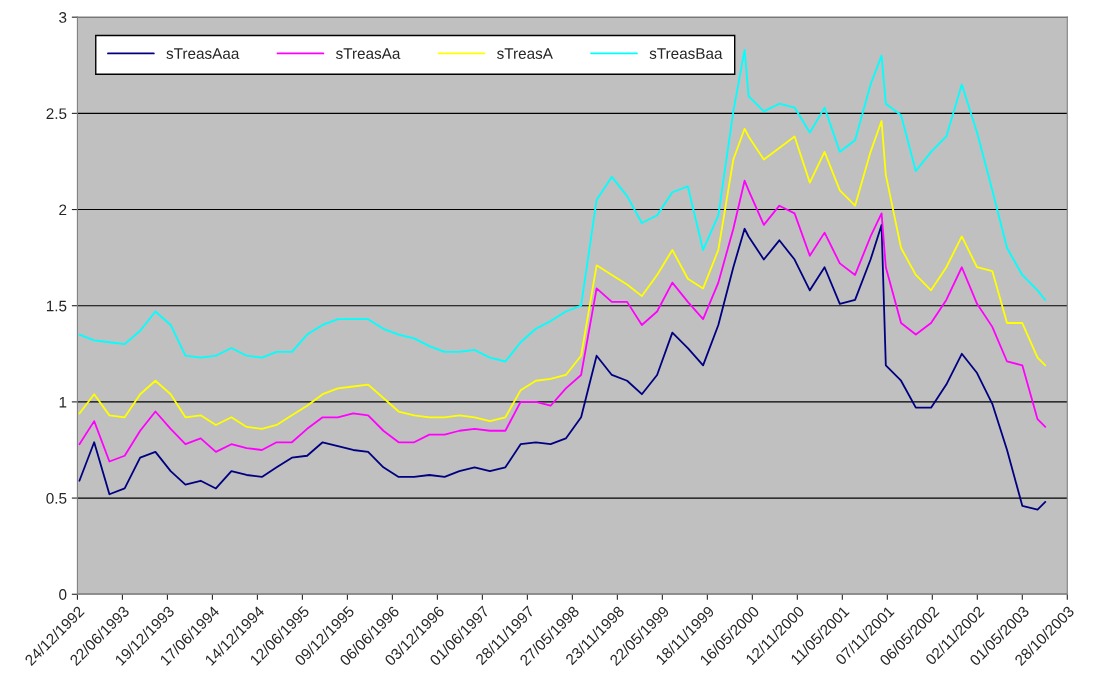 Image resolution: width=1106 pixels, height=687 pixels. I want to click on legend-label: sTreasA, so click(525, 53).